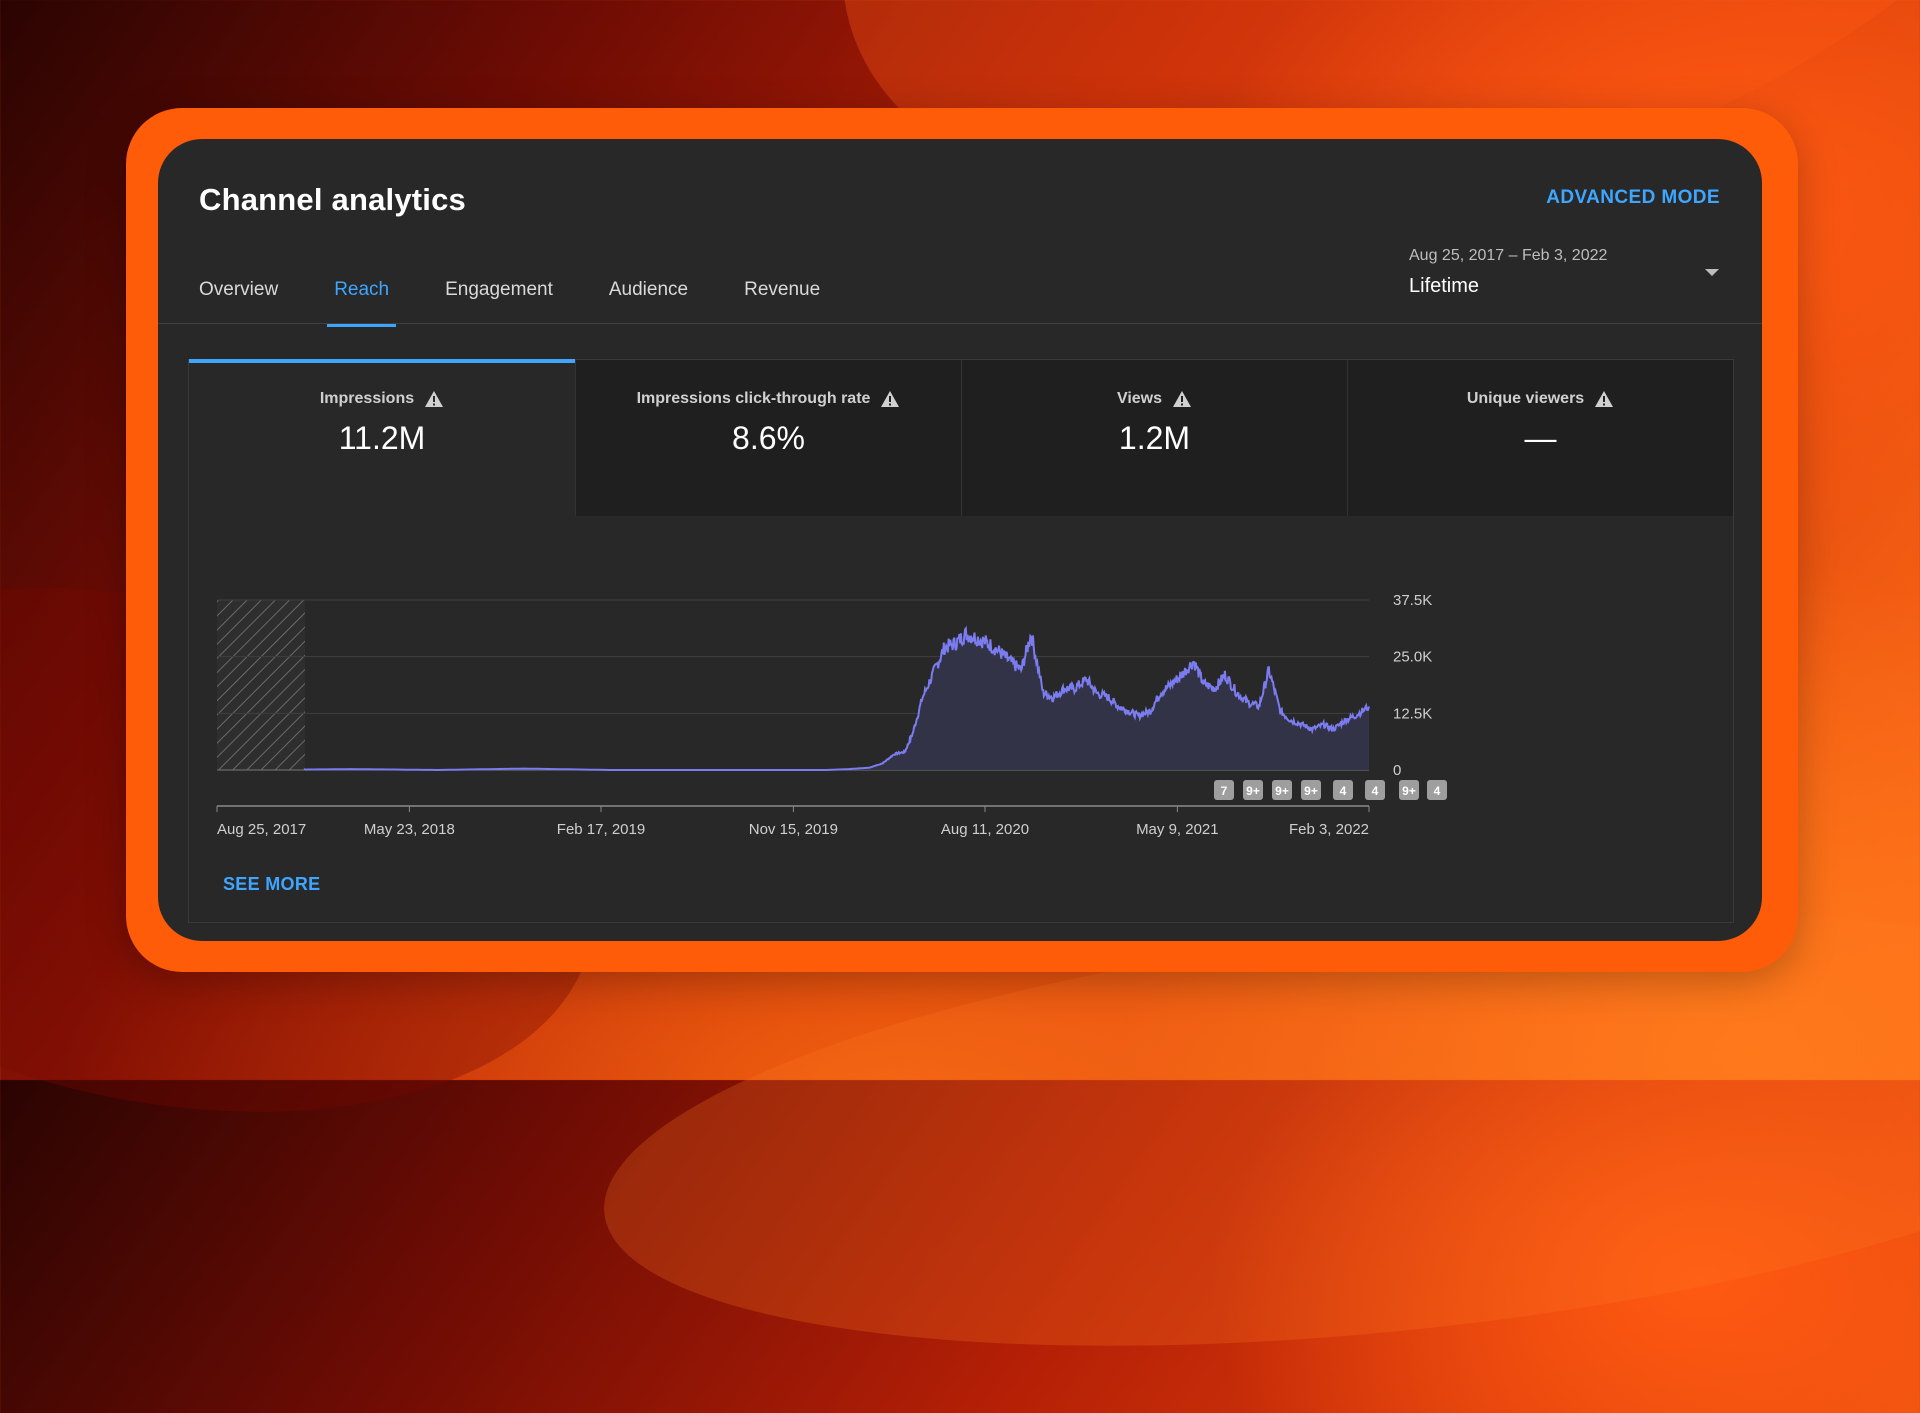  I want to click on y-tick-label: 0, so click(1397, 770).